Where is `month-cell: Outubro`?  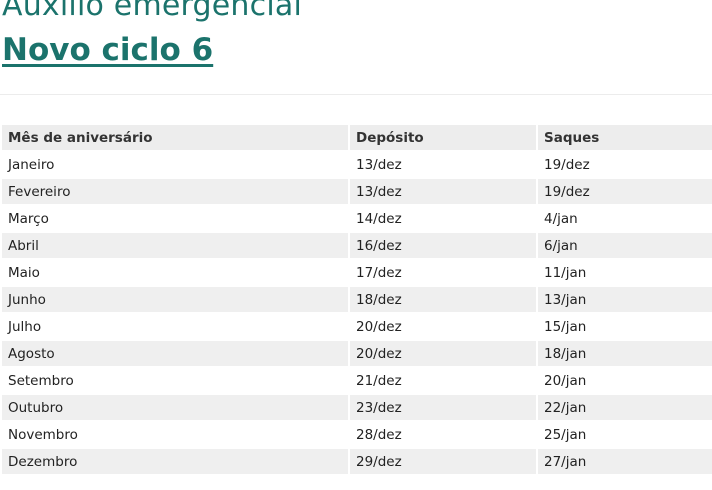
month-cell: Outubro is located at coordinates (175, 407).